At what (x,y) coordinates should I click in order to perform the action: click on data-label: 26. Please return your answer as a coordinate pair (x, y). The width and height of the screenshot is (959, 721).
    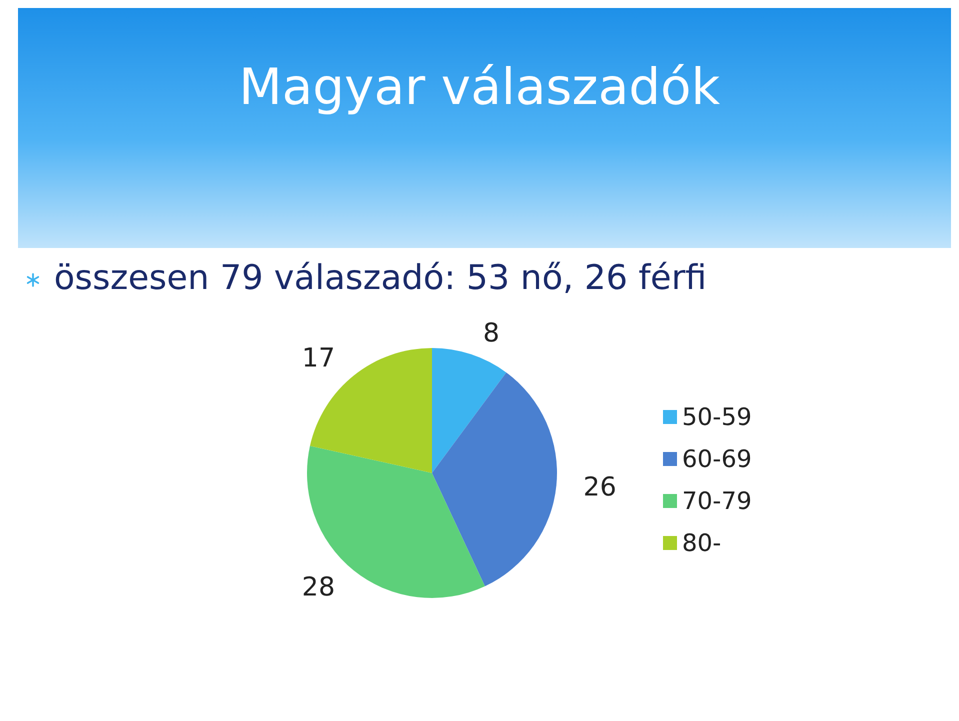
    Looking at the image, I should click on (599, 487).